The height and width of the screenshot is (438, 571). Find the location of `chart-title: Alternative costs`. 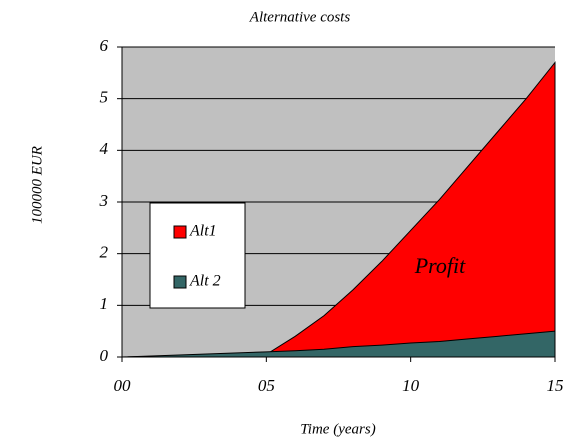

chart-title: Alternative costs is located at coordinates (300, 17).